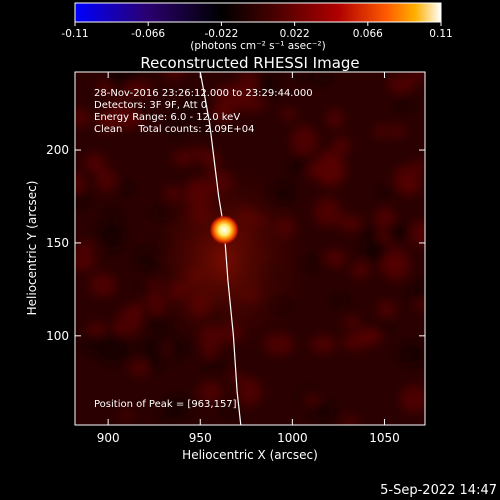 The height and width of the screenshot is (500, 500). I want to click on colorbar-ticks: -0.11 -0.066 -0.022 0.022 0.066 0.11, so click(257, 31).